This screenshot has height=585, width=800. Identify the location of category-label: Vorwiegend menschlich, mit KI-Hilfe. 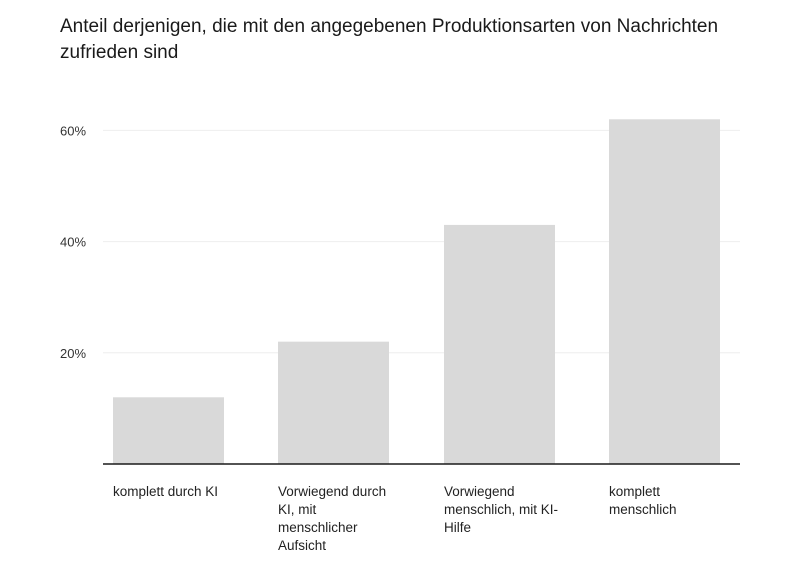
(501, 509).